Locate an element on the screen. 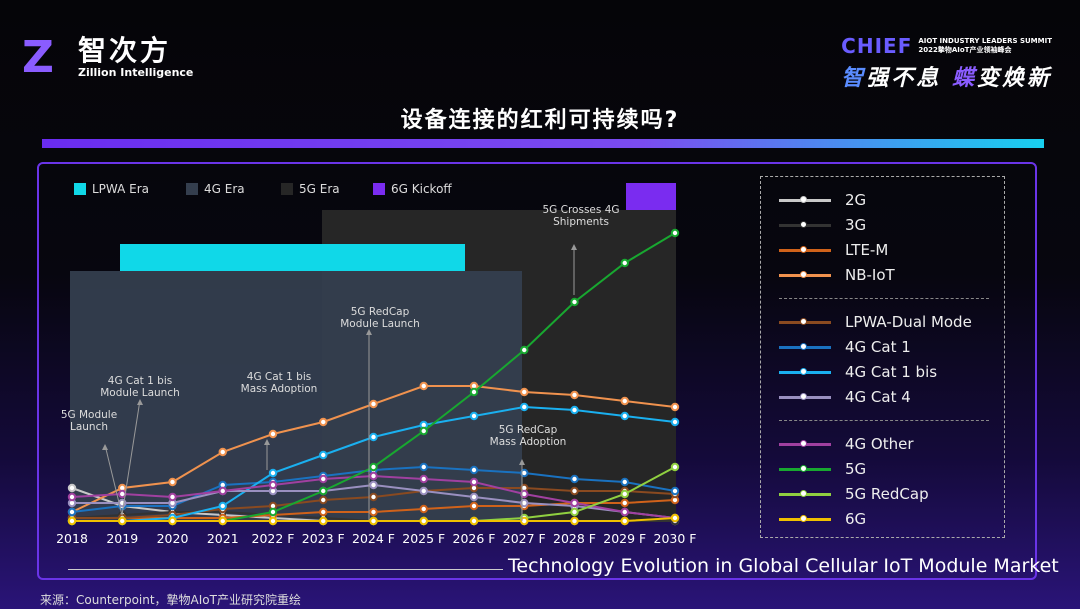 This screenshot has height=609, width=1080. legend-item-nb-iot: NB-IoT is located at coordinates (837, 275).